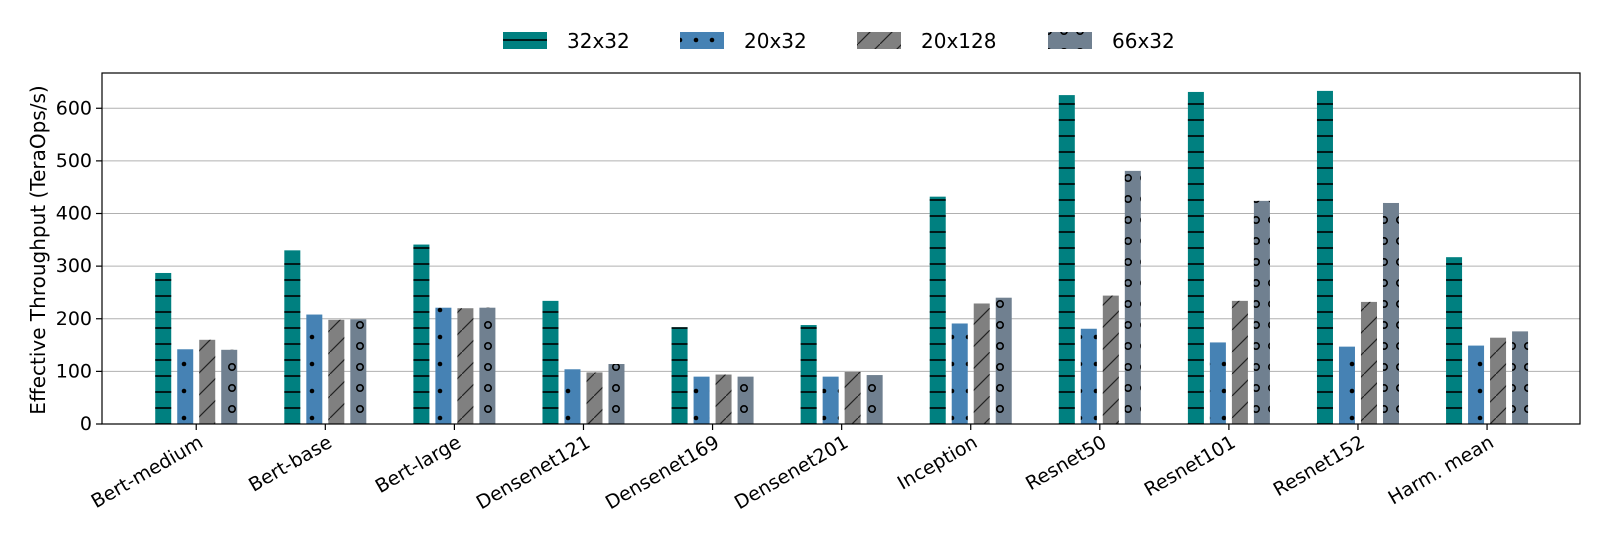  I want to click on bar-hatch-66x32-resnet152, so click(1390, 313).